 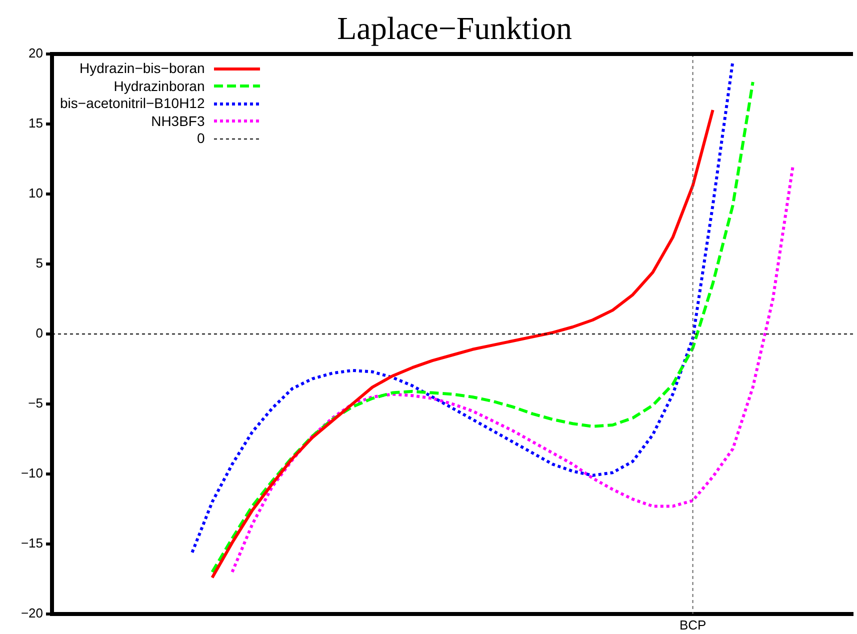 What do you see at coordinates (142, 69) in the screenshot?
I see `legend-label: Hydrazin−bis−boran` at bounding box center [142, 69].